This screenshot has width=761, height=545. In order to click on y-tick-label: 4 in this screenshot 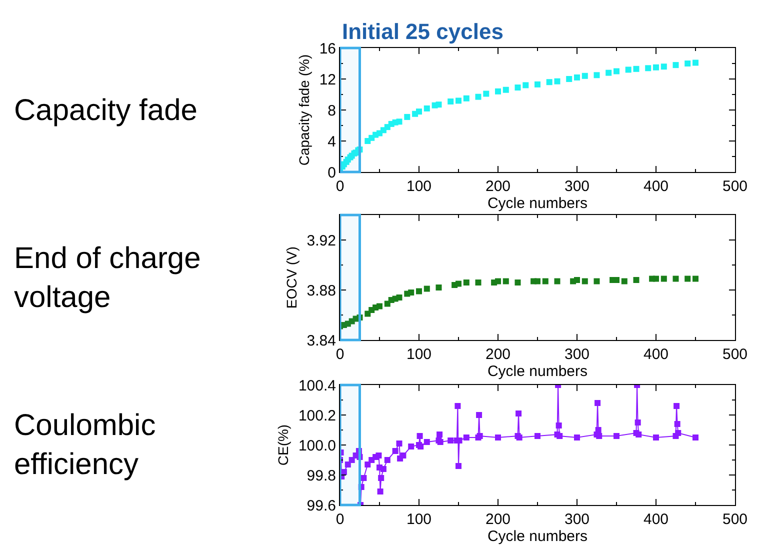, I will do `click(332, 141)`.